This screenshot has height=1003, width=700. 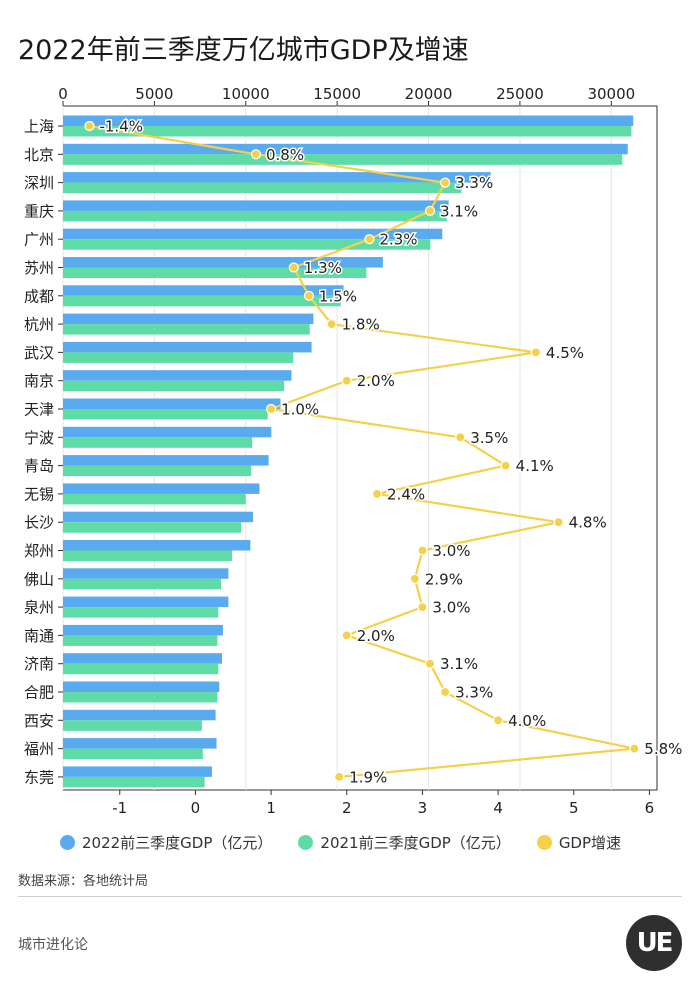 What do you see at coordinates (474, 183) in the screenshot?
I see `growth-data-label: 3.3%` at bounding box center [474, 183].